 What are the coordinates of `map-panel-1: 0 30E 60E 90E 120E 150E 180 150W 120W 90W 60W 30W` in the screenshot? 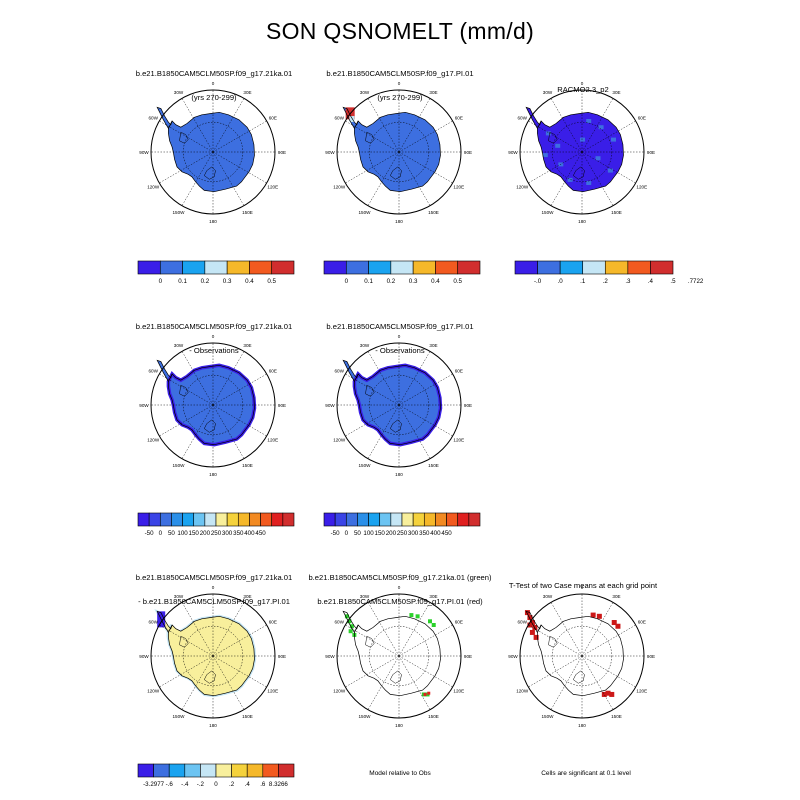 It's located at (212, 152).